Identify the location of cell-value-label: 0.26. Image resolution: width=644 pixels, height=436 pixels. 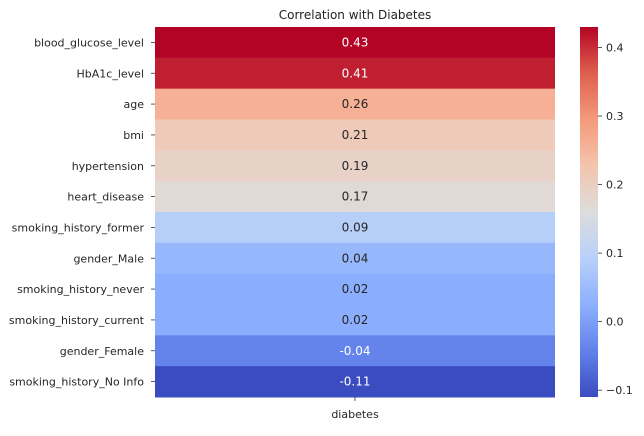
(355, 104).